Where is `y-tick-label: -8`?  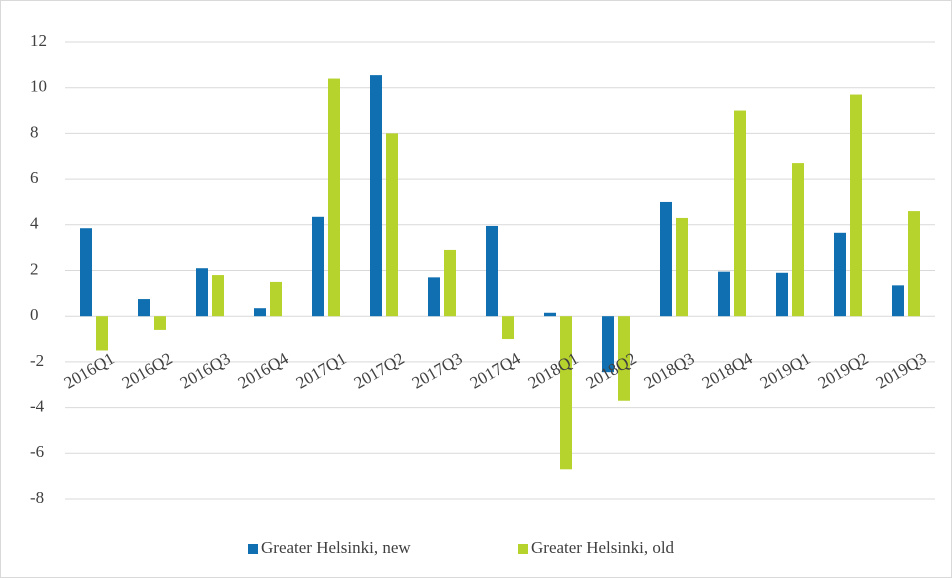
y-tick-label: -8 is located at coordinates (37, 497).